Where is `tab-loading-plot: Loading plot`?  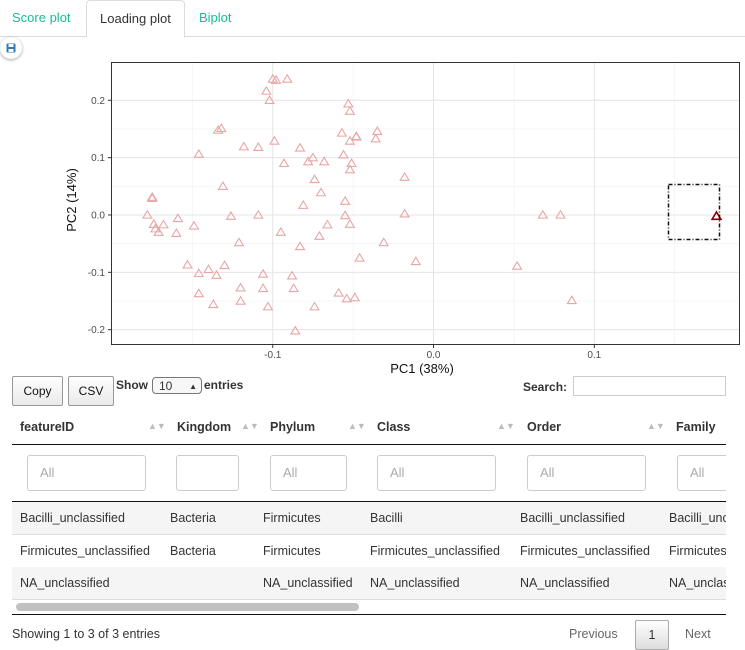 tab-loading-plot: Loading plot is located at coordinates (135, 19).